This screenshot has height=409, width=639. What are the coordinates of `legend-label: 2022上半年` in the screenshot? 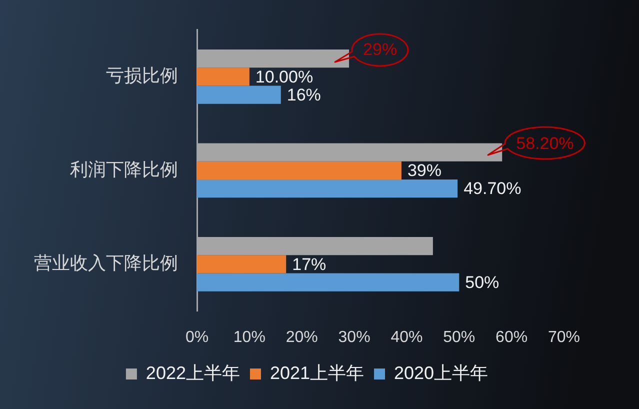 It's located at (193, 372).